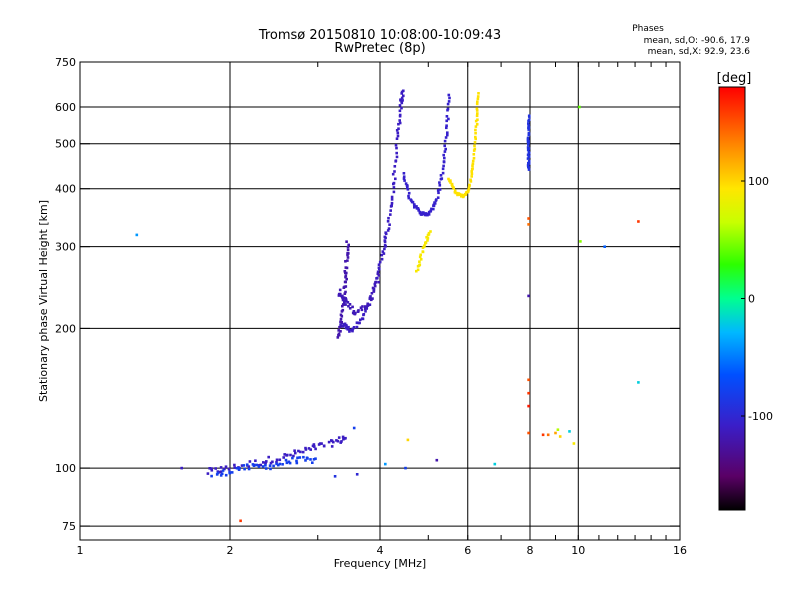 This screenshot has width=800, height=600. I want to click on colorbar-tick-label: 0, so click(751, 299).